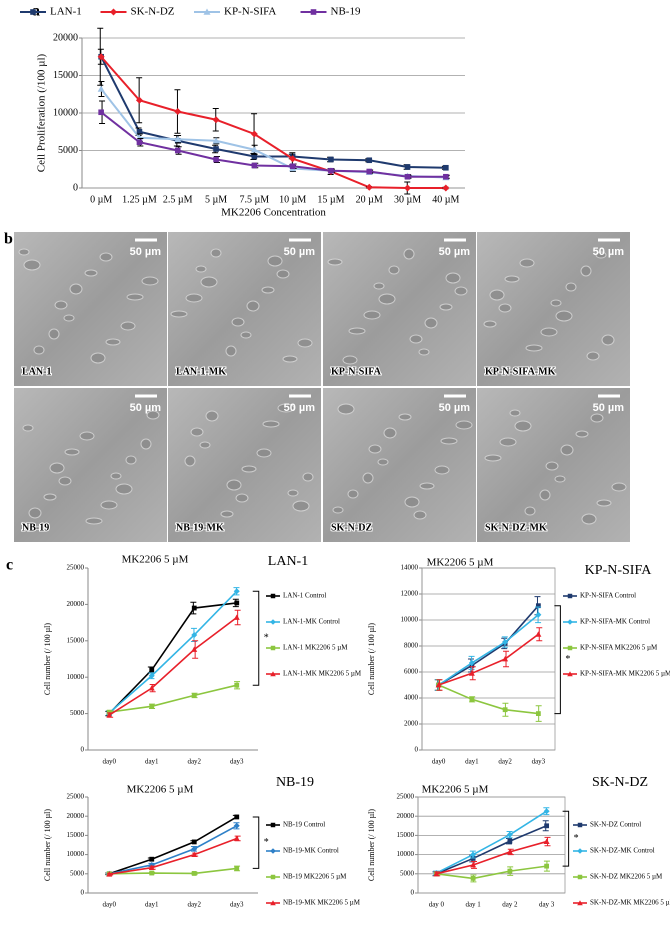 This screenshot has width=670, height=937. What do you see at coordinates (109, 762) in the screenshot?
I see `x-tick-label: day0` at bounding box center [109, 762].